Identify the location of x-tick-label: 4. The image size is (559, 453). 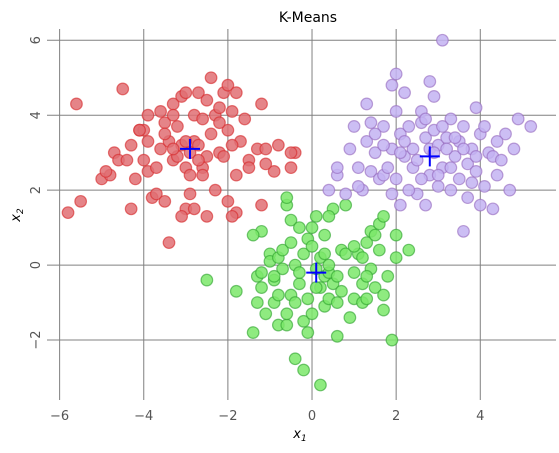
(480, 416).